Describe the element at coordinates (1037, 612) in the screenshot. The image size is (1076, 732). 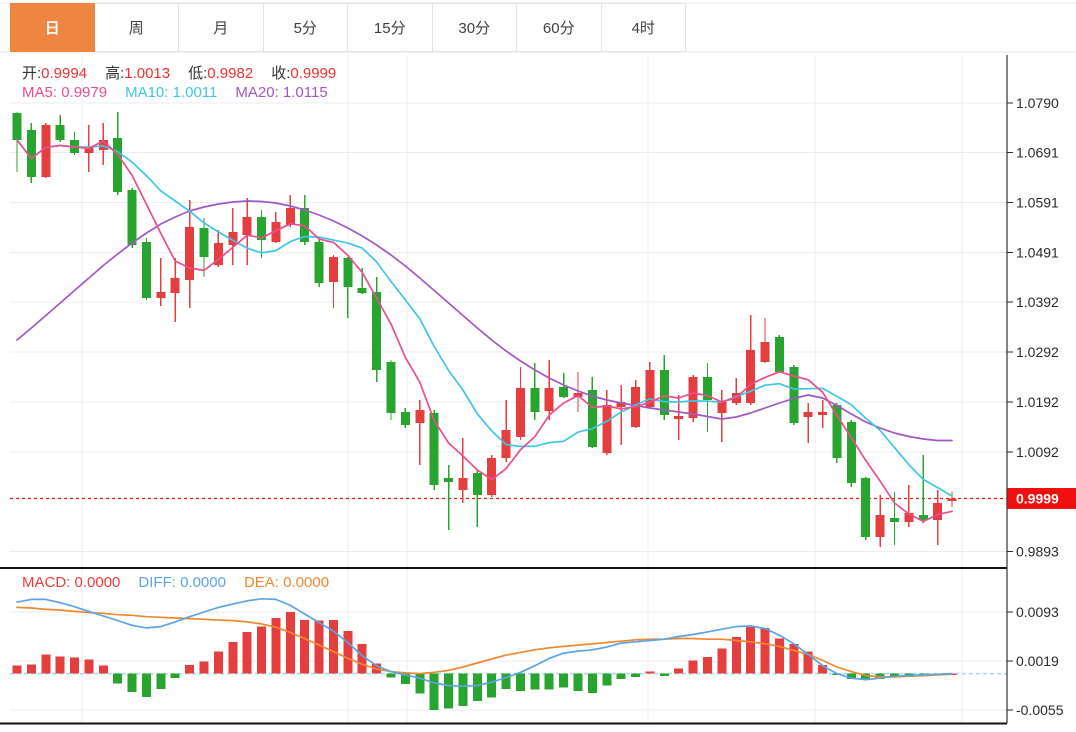
I see `axis-tick-label: 0.0093` at that location.